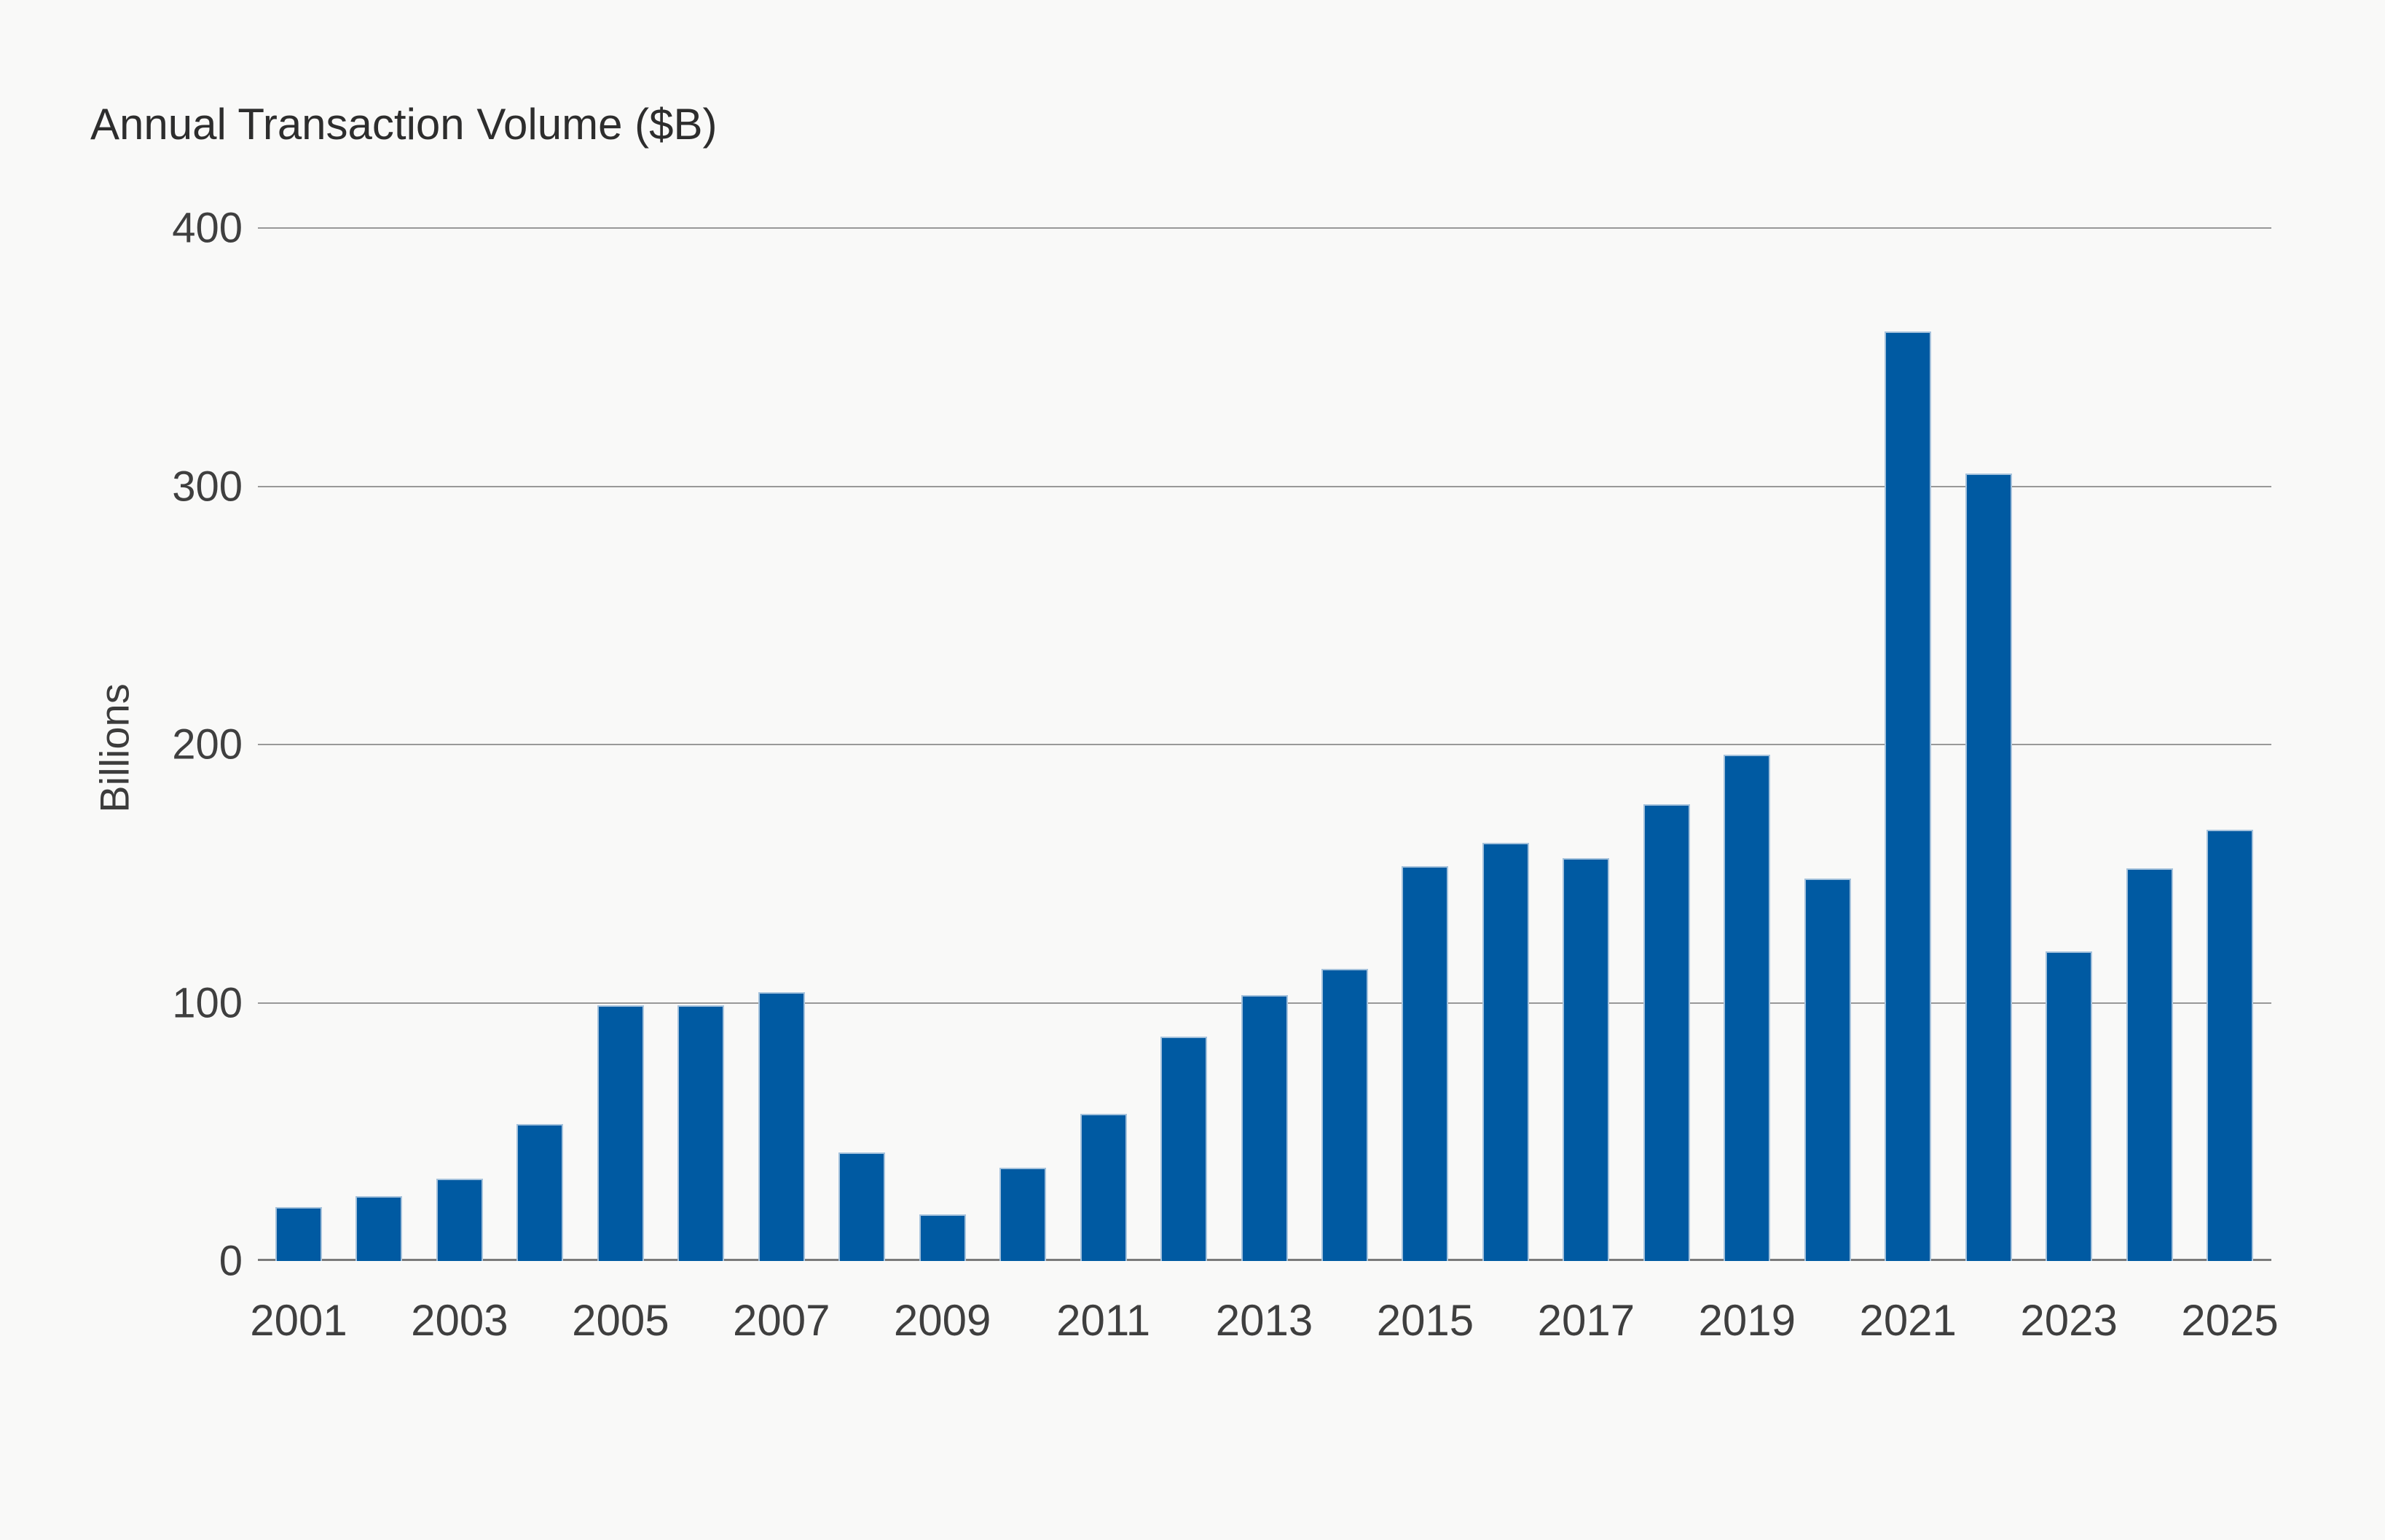  What do you see at coordinates (942, 1320) in the screenshot?
I see `x-tick-label-2009: 2009` at bounding box center [942, 1320].